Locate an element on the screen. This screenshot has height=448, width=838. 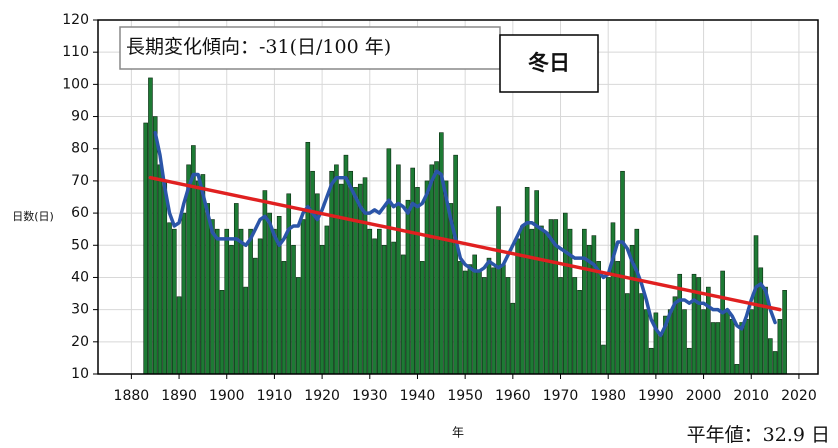
x-tick-label: 1890 is located at coordinates (179, 396).